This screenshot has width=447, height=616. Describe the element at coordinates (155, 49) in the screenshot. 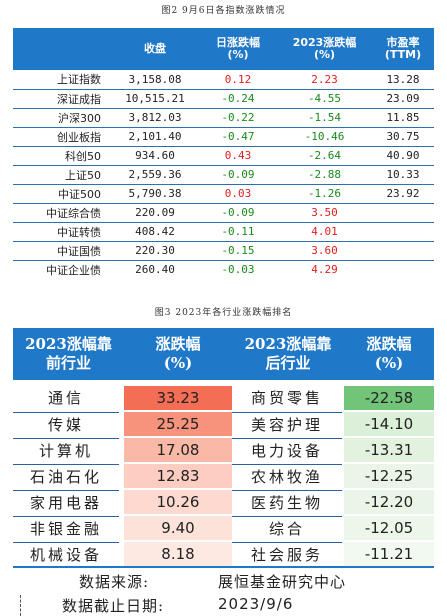

I see `header-close: 收盘` at that location.